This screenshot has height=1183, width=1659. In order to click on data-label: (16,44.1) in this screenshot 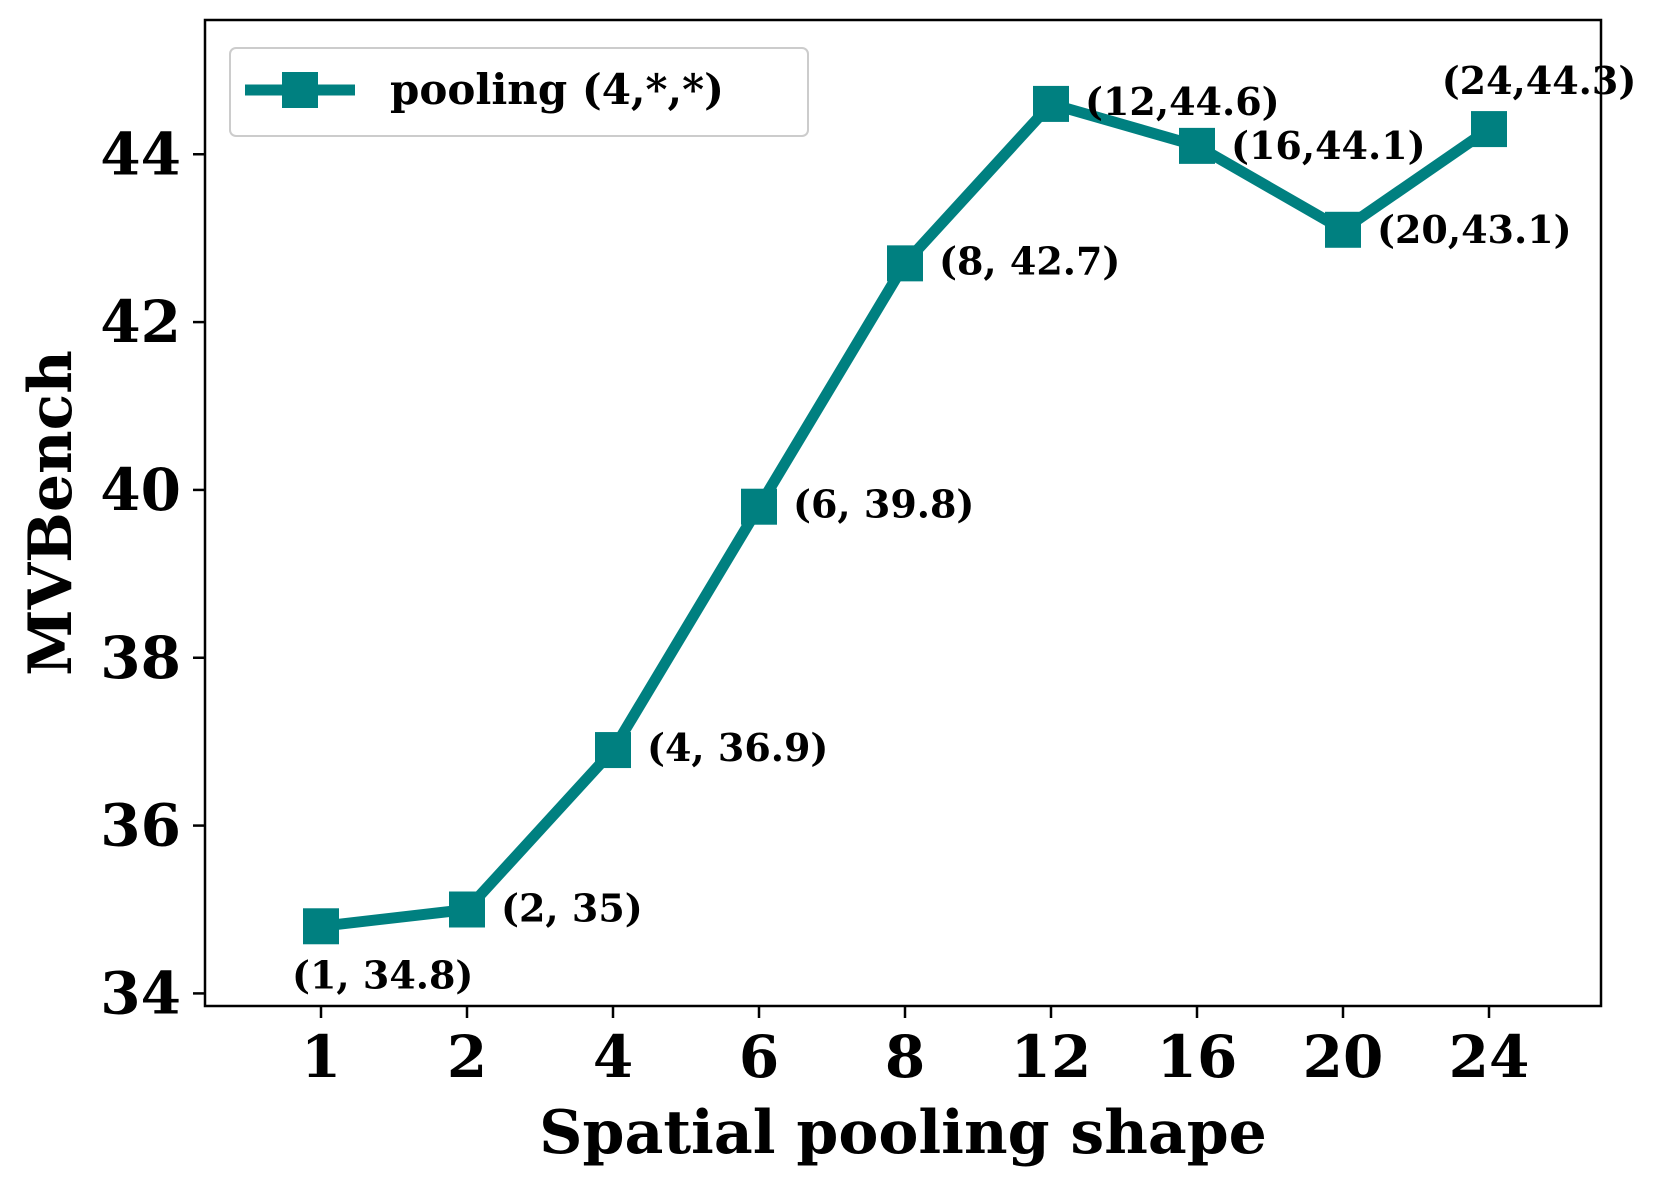, I will do `click(1328, 145)`.